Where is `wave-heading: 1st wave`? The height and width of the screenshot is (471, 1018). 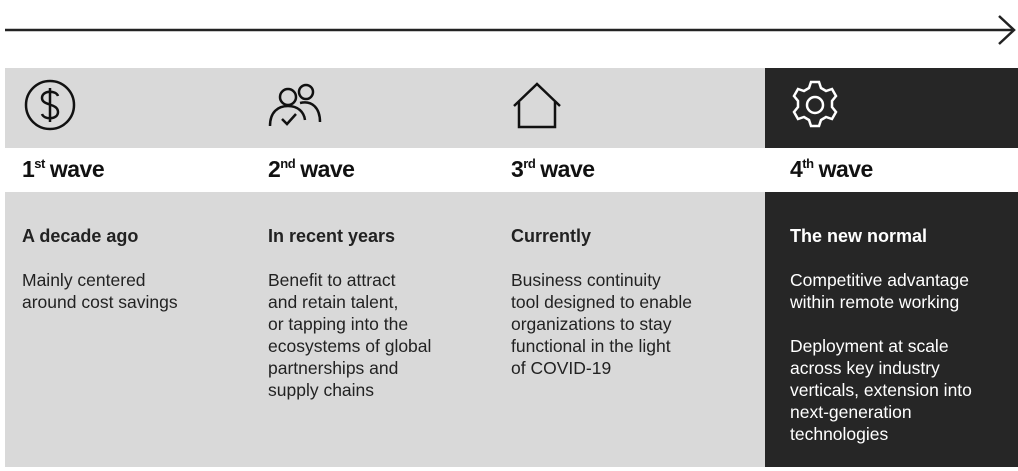
wave-heading: 1st wave is located at coordinates (63, 169).